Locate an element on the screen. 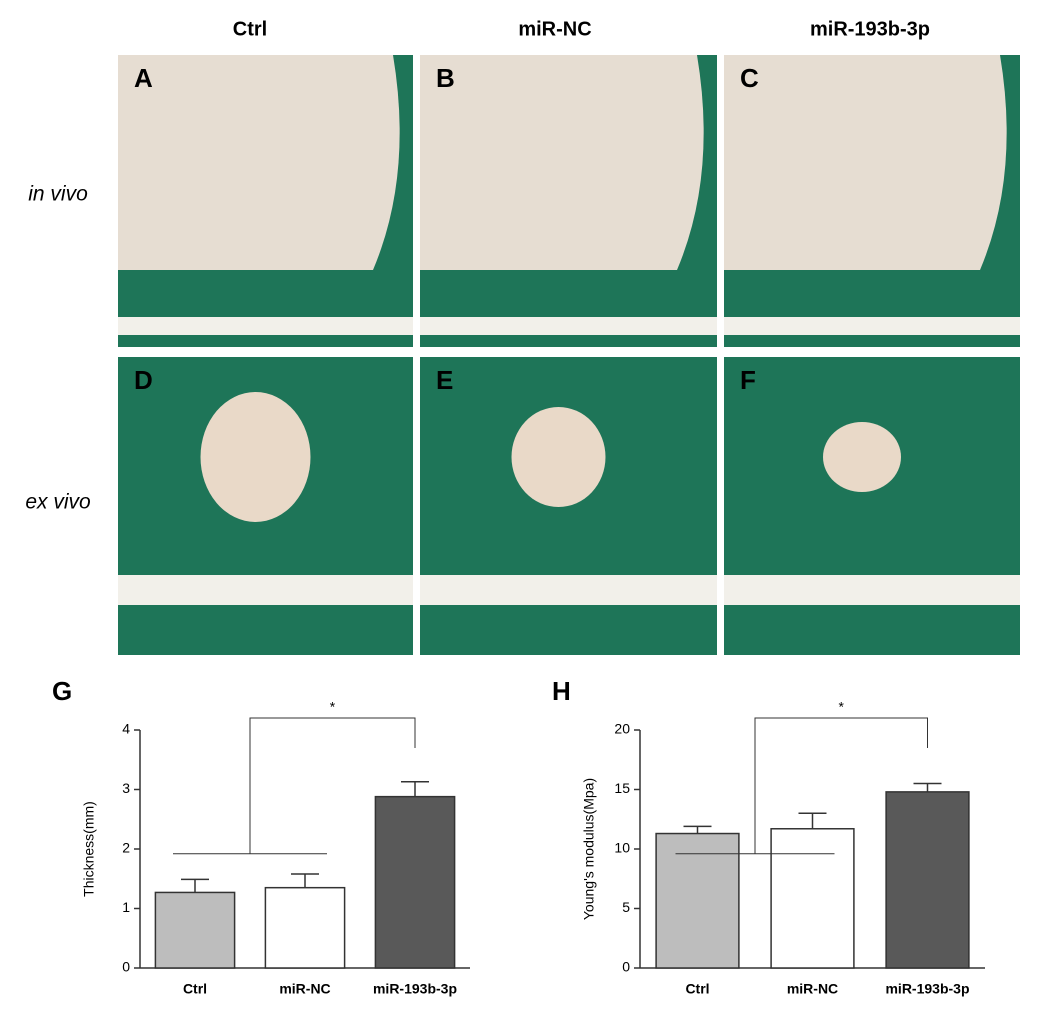 The width and height of the screenshot is (1045, 1017). panel-letter: D is located at coordinates (143, 380).